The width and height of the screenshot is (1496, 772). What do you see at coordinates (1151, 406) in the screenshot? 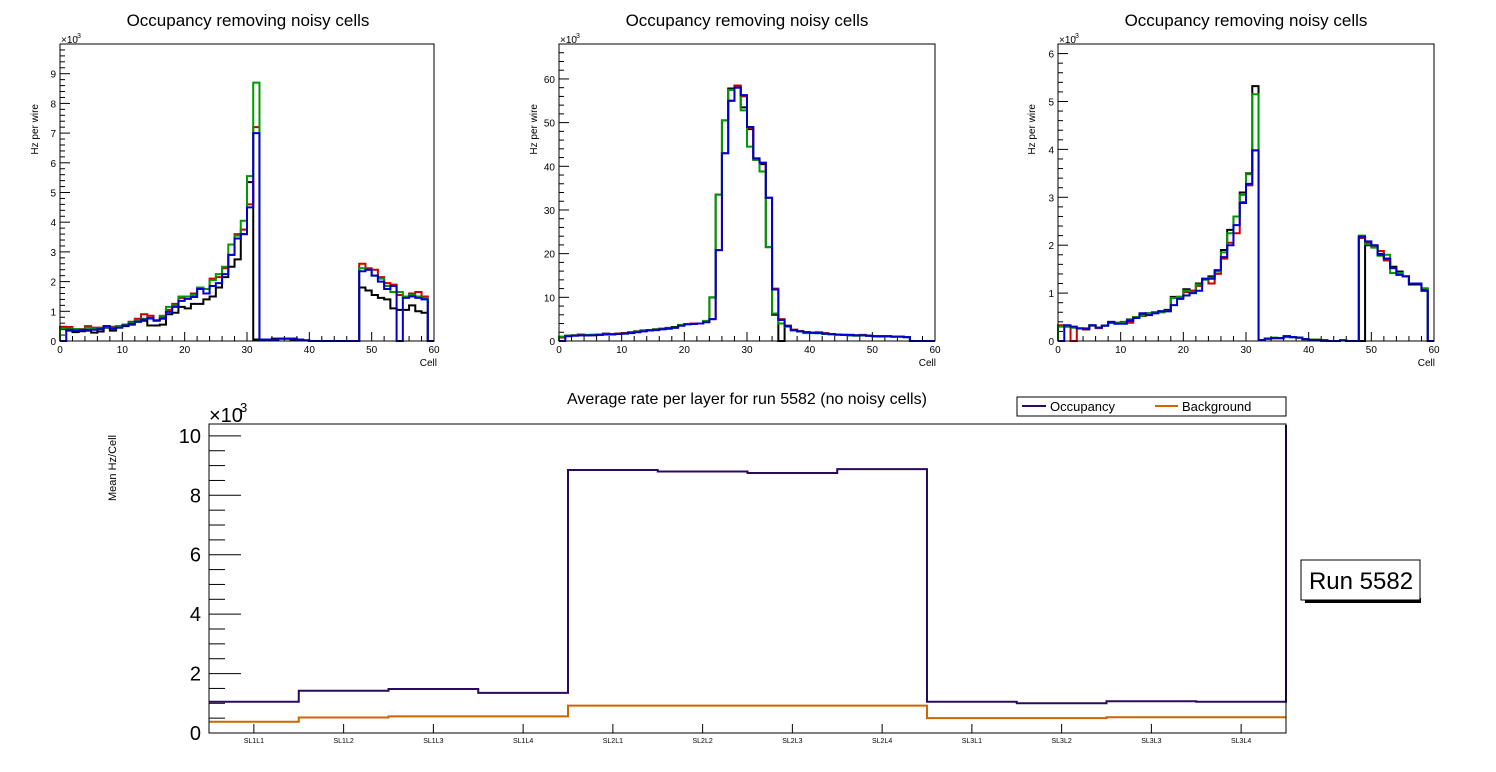
I see `legend-box` at bounding box center [1151, 406].